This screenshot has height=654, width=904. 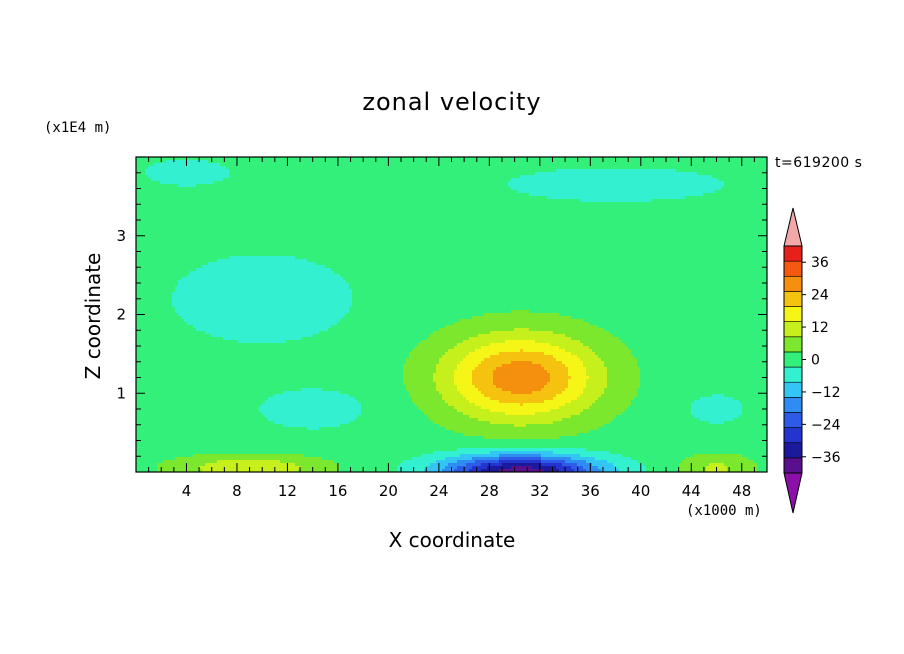 I want to click on colorbar-tick-label: −12, so click(x=826, y=393).